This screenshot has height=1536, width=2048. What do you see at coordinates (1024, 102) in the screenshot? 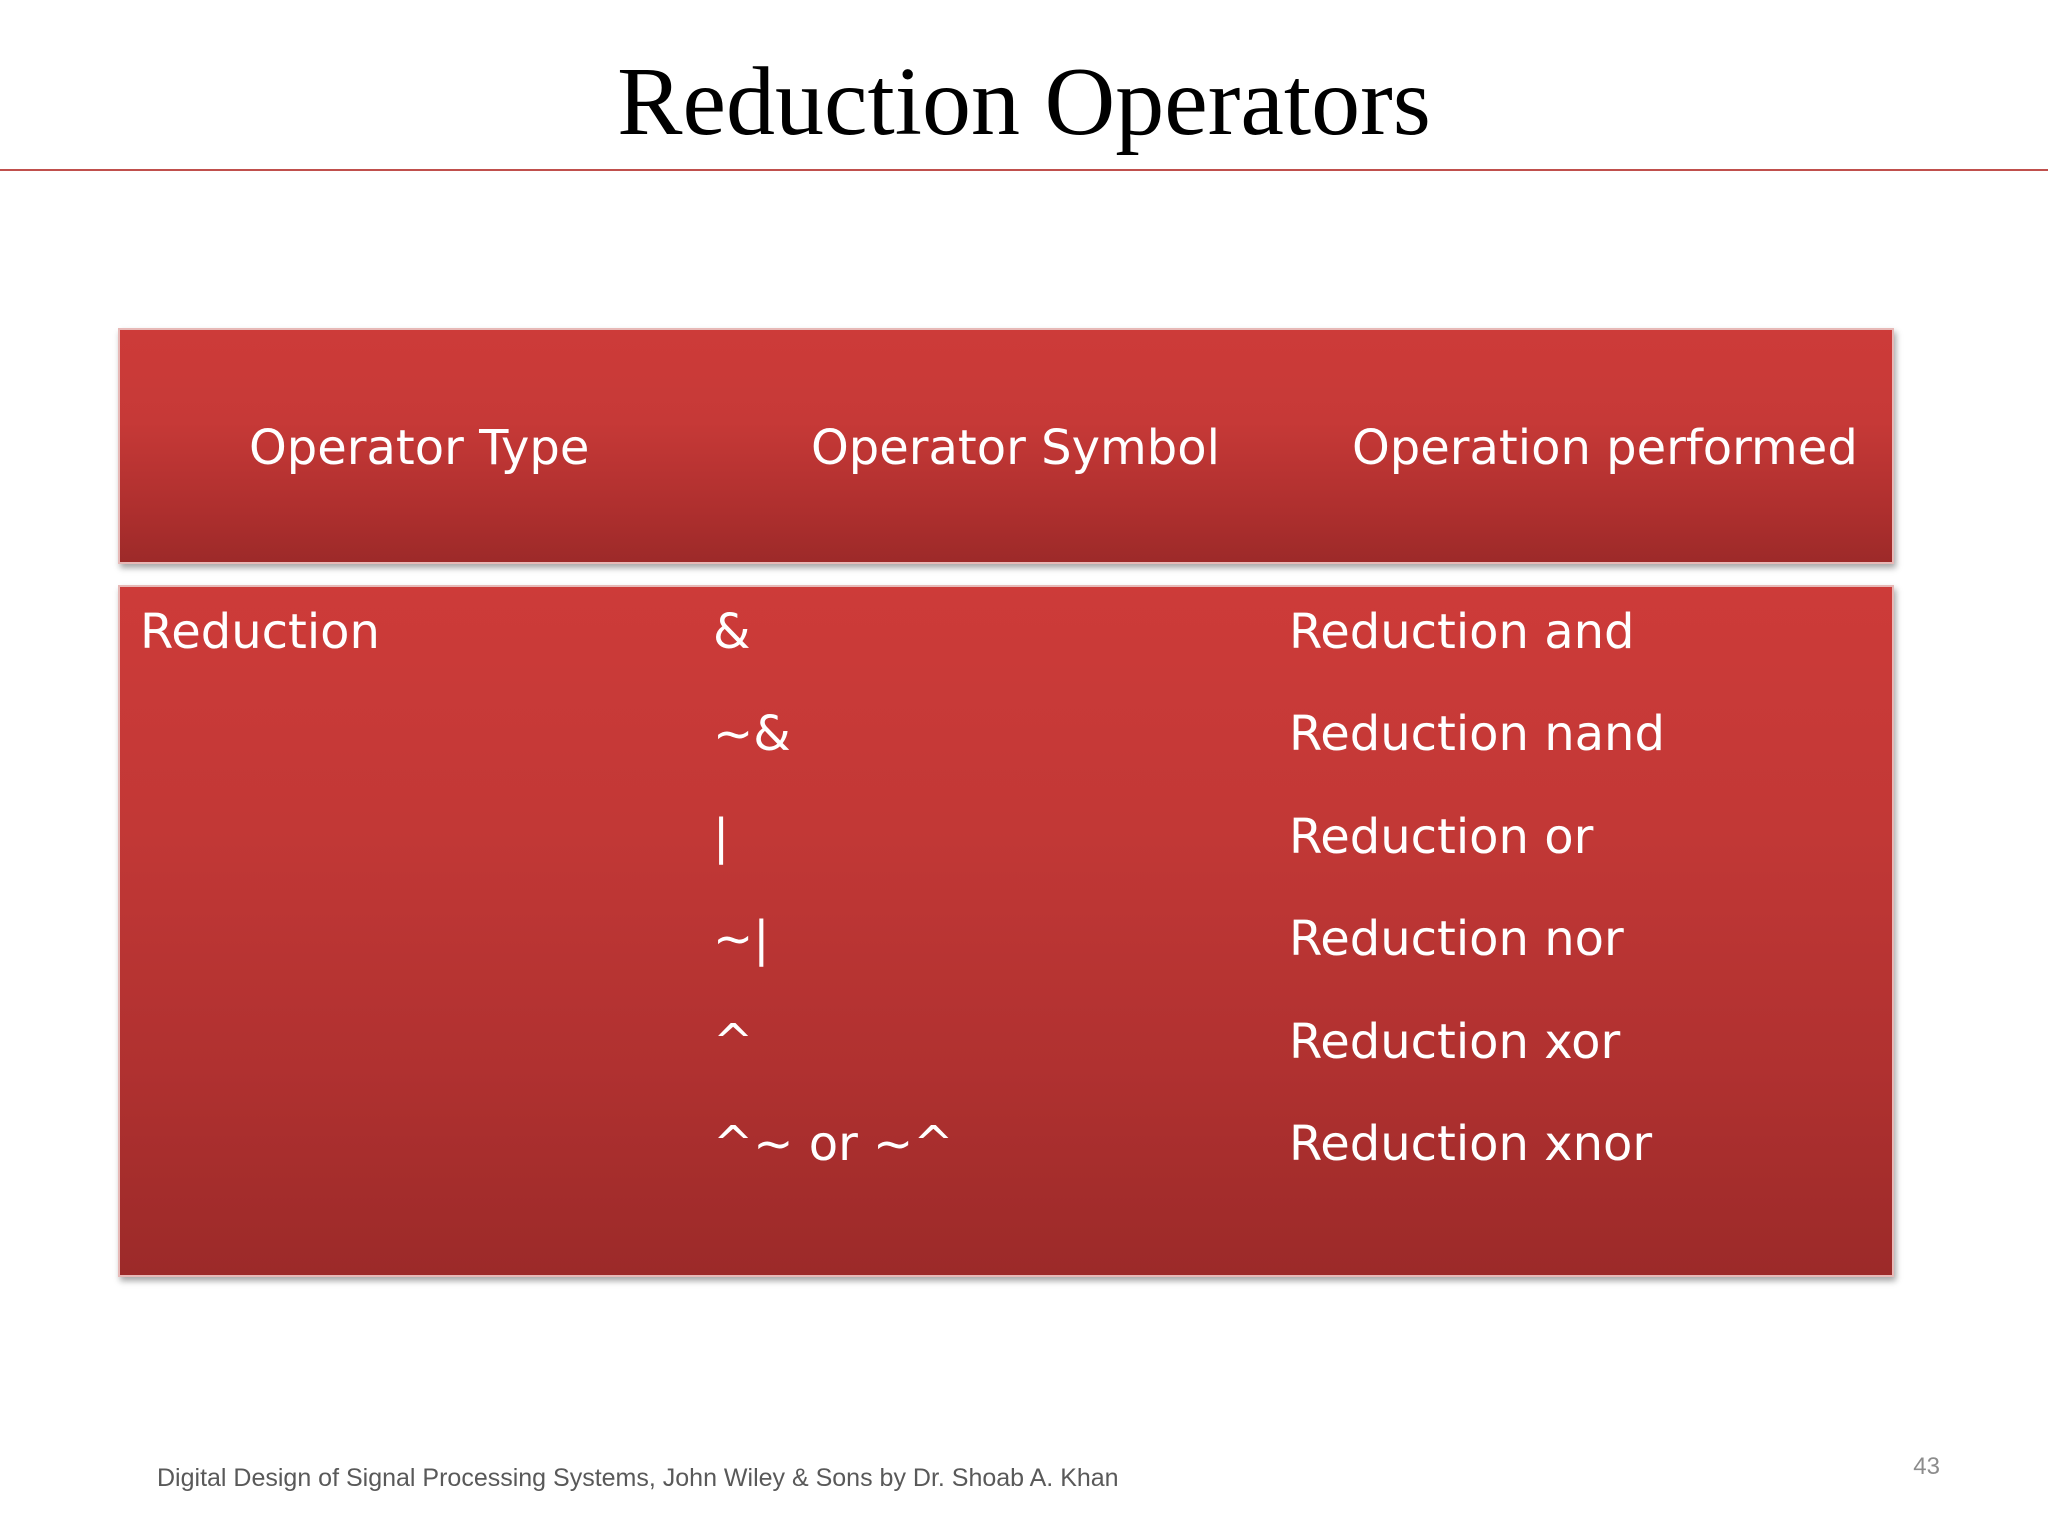
I see `slide-title: Reduction Operators` at bounding box center [1024, 102].